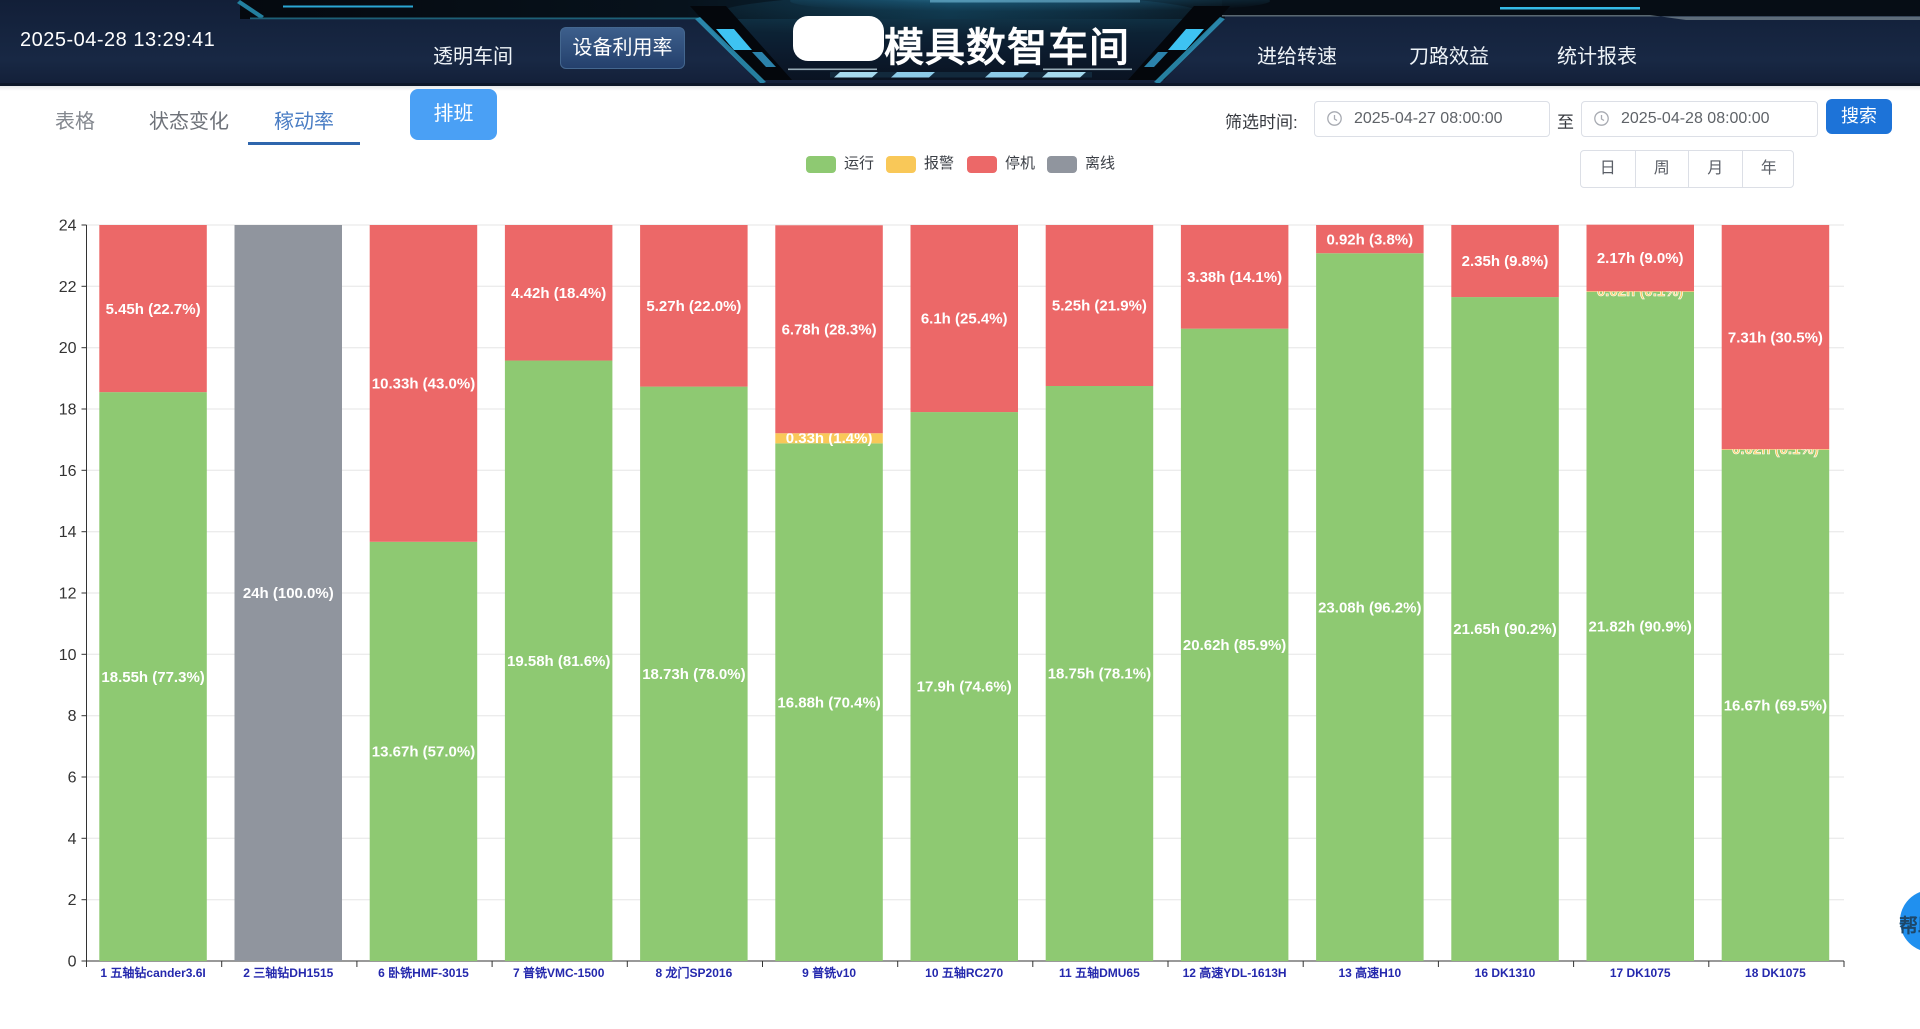 Image resolution: width=1920 pixels, height=1029 pixels. What do you see at coordinates (1369, 607) in the screenshot?
I see `svg-text: 23.08h (96.2%)` at bounding box center [1369, 607].